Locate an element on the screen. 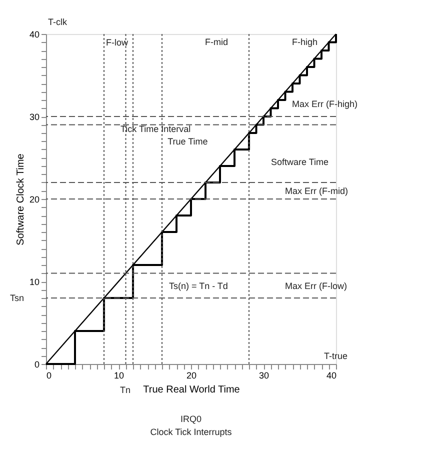  y-tick-label: 30 is located at coordinates (34, 117).